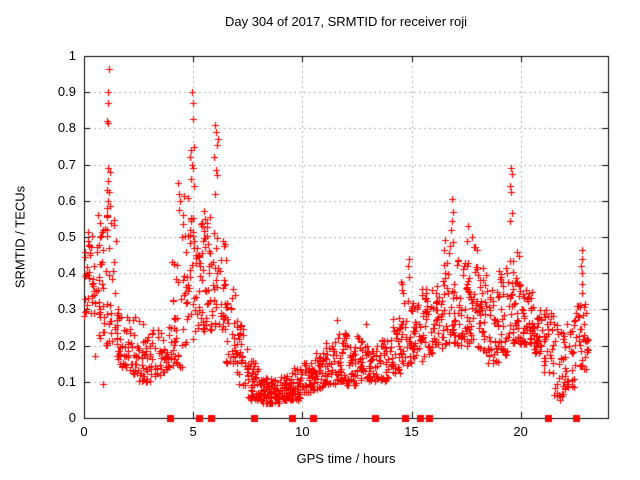  I want to click on x-tick-label: 10, so click(302, 431).